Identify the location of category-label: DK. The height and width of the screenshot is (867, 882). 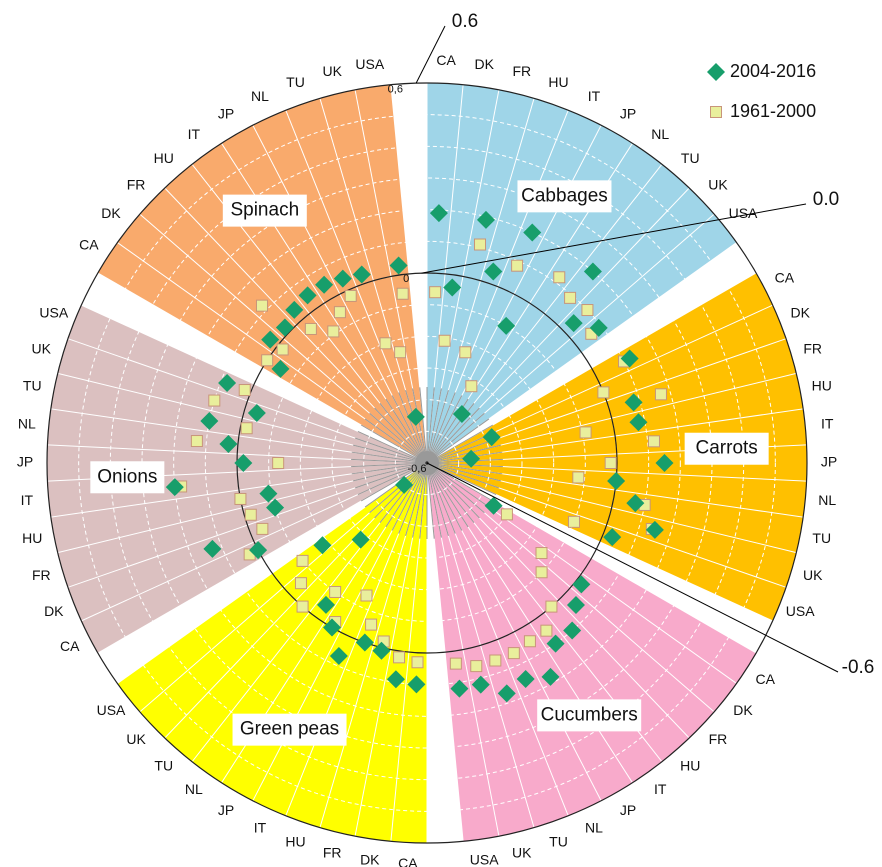
(370, 859).